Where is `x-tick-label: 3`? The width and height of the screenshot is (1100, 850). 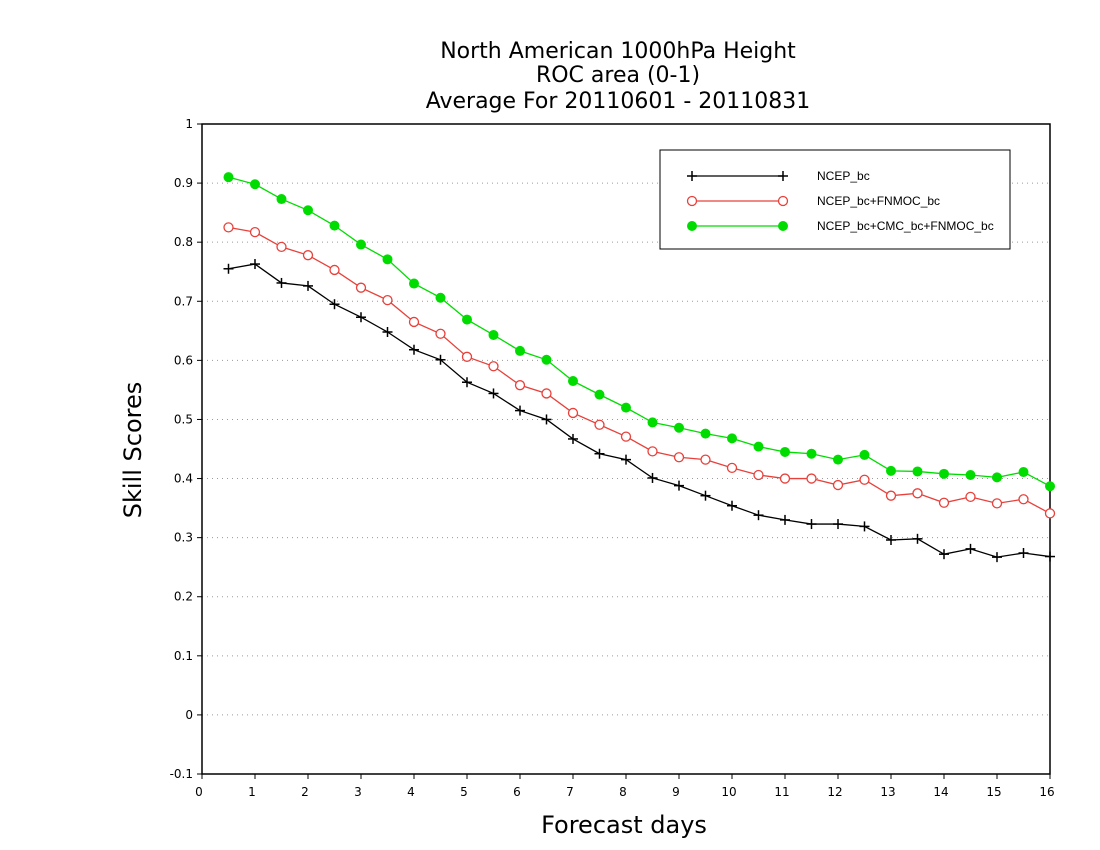 x-tick-label: 3 is located at coordinates (358, 792).